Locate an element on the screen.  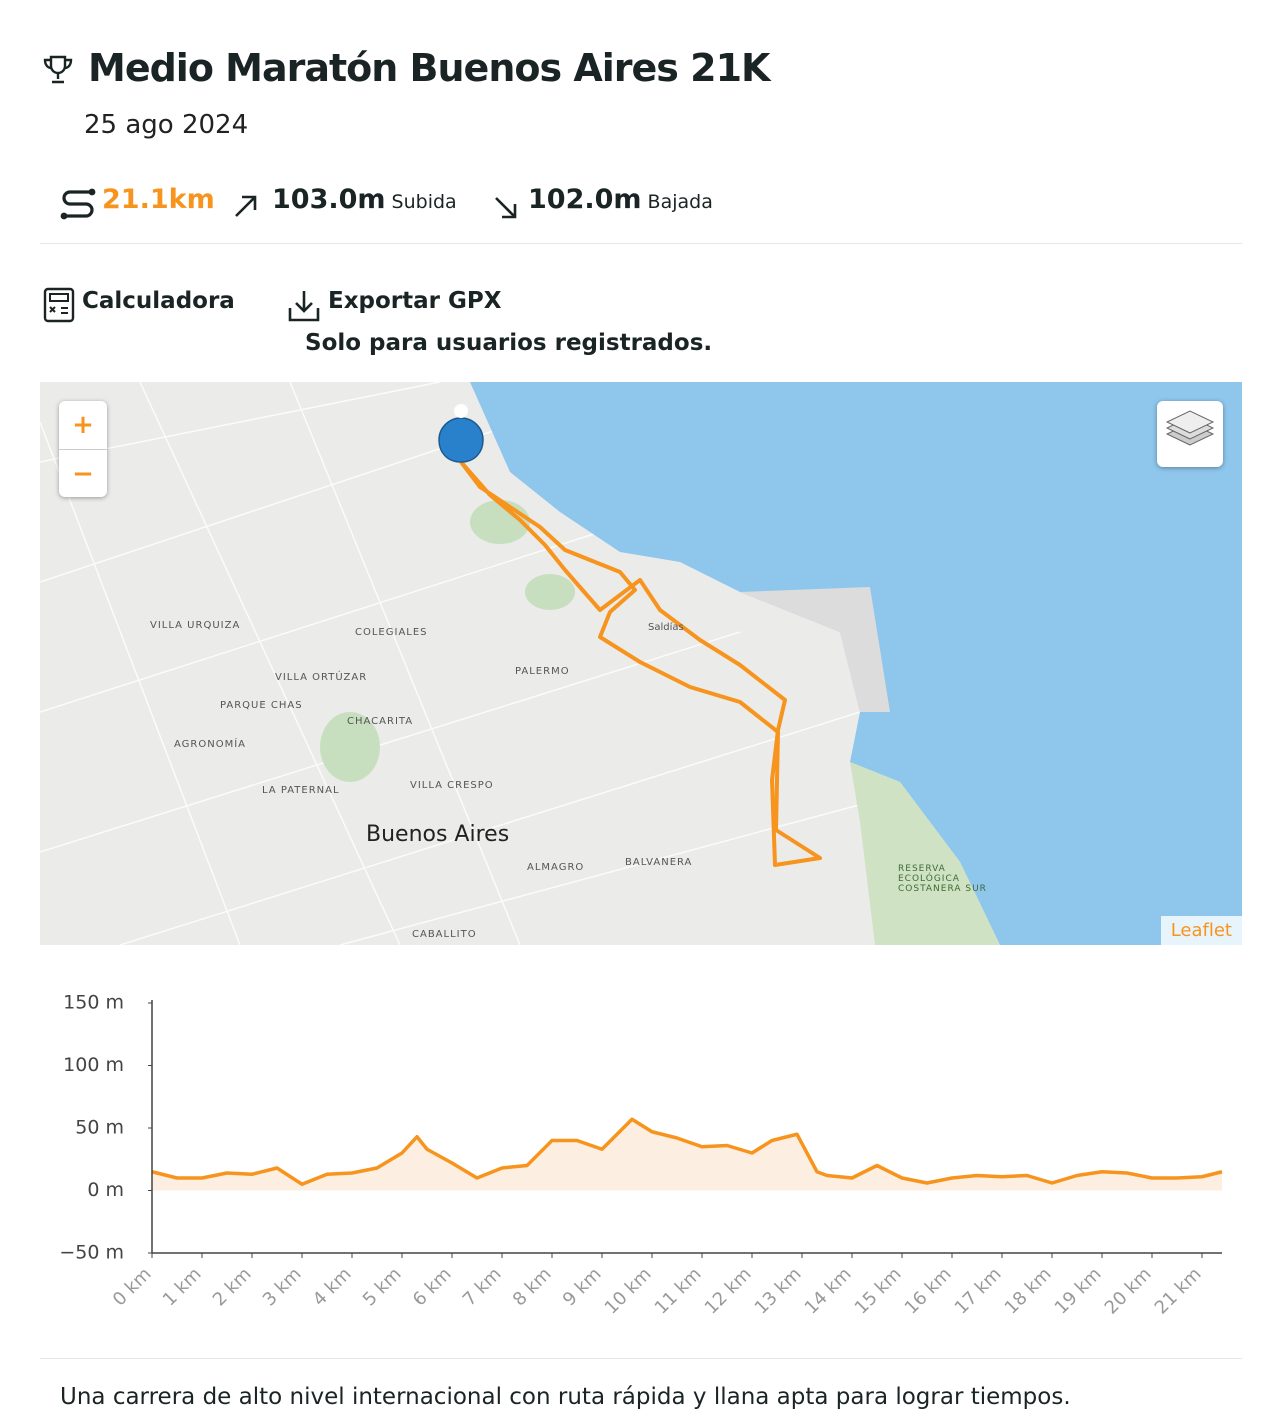
y-tick-label: −50 m is located at coordinates (91, 1253).